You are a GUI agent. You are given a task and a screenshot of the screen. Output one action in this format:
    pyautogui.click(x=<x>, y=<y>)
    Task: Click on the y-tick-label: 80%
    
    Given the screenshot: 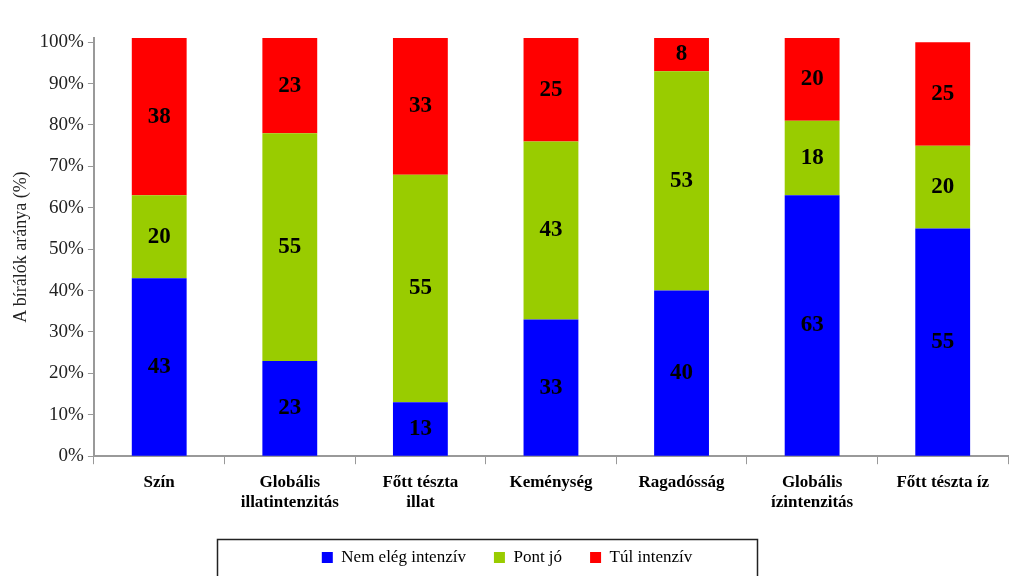 What is the action you would take?
    pyautogui.click(x=67, y=123)
    